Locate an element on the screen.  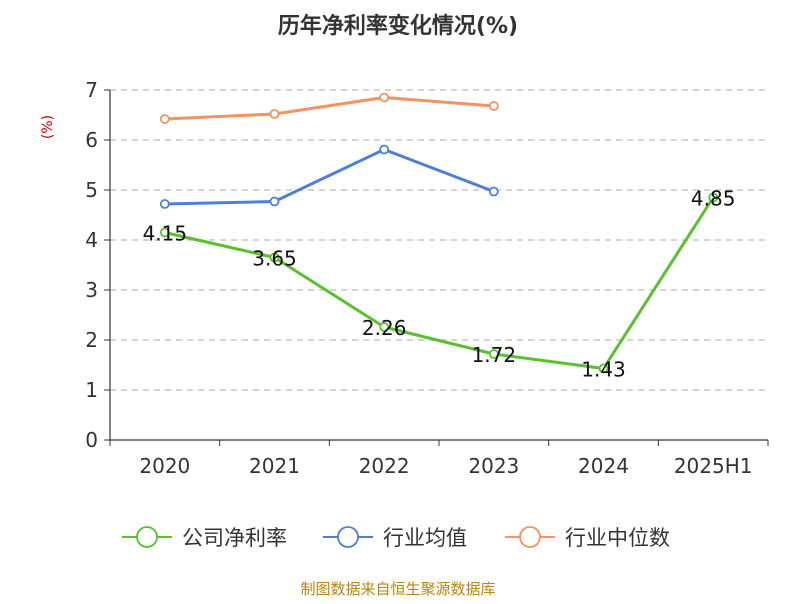
legend-item: 行业中位数 is located at coordinates (587, 538).